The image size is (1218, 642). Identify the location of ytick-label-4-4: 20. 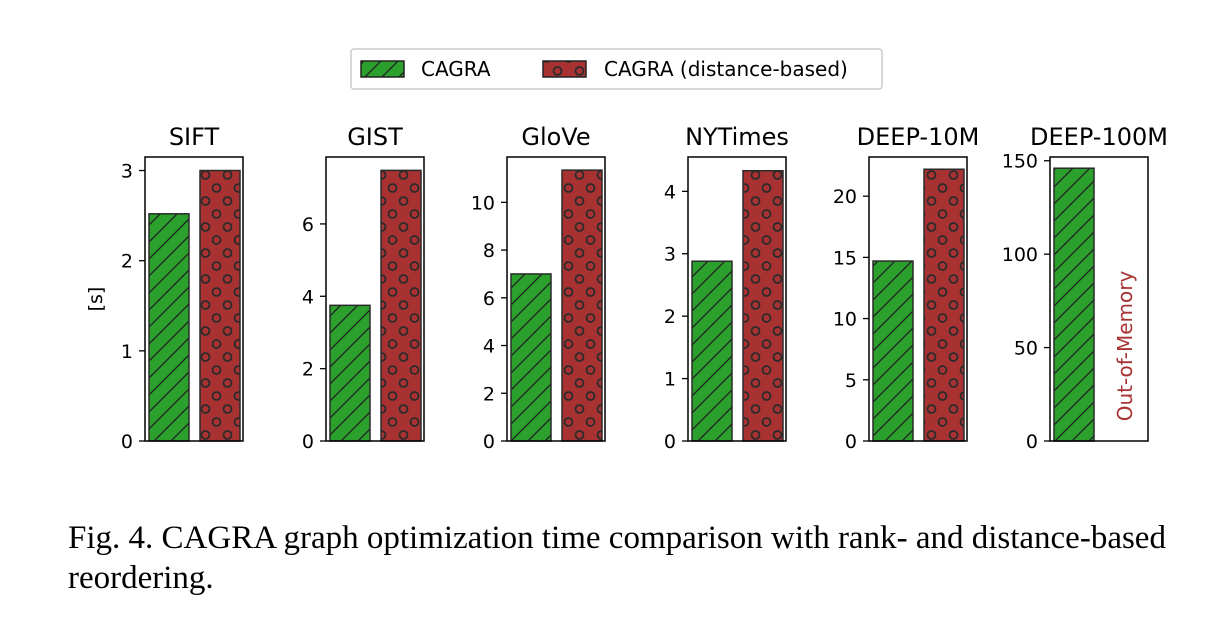
(845, 197).